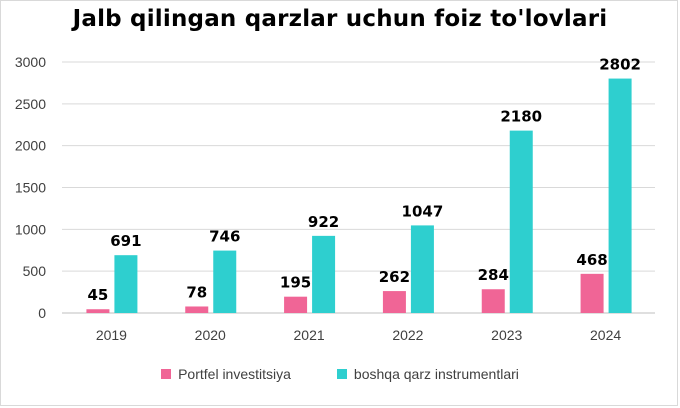 The height and width of the screenshot is (408, 680). What do you see at coordinates (125, 241) in the screenshot?
I see `data-label: 691` at bounding box center [125, 241].